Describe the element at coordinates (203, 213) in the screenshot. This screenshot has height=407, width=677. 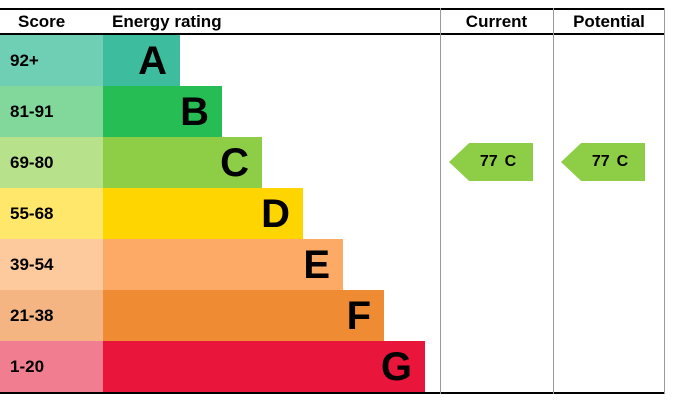
I see `rating-bar: D` at that location.